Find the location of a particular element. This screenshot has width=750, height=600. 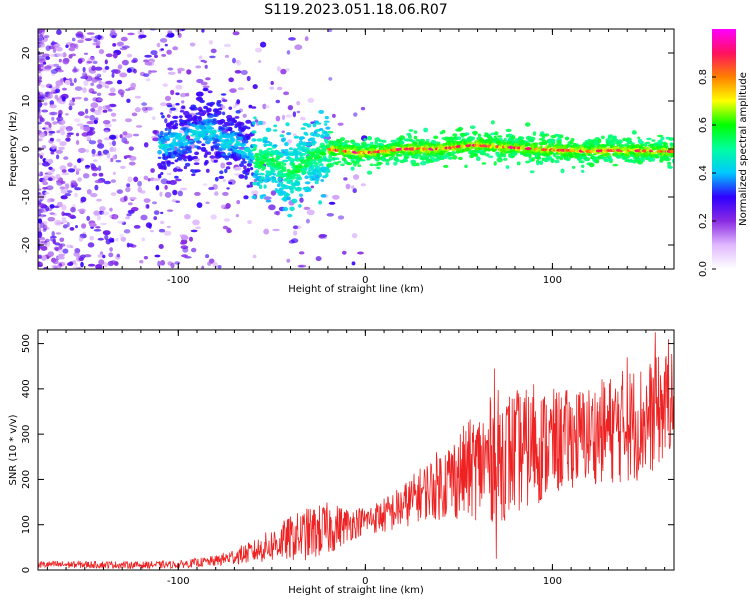

y-tick-label: -20 is located at coordinates (26, 245).